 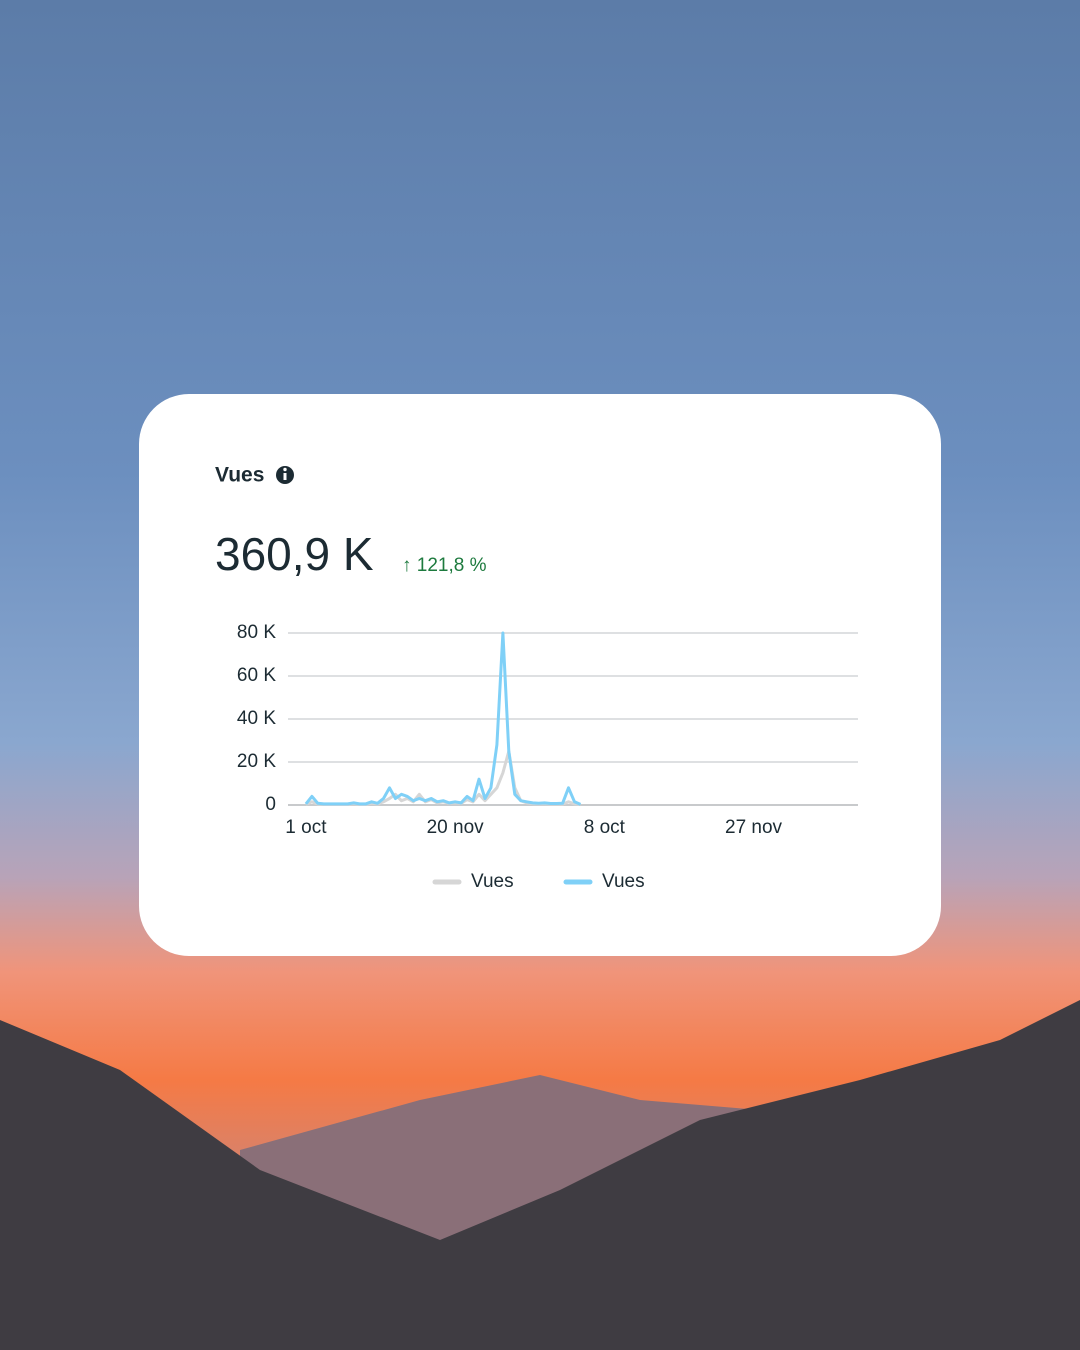 What do you see at coordinates (306, 827) in the screenshot?
I see `x-tick-label: 1 oct` at bounding box center [306, 827].